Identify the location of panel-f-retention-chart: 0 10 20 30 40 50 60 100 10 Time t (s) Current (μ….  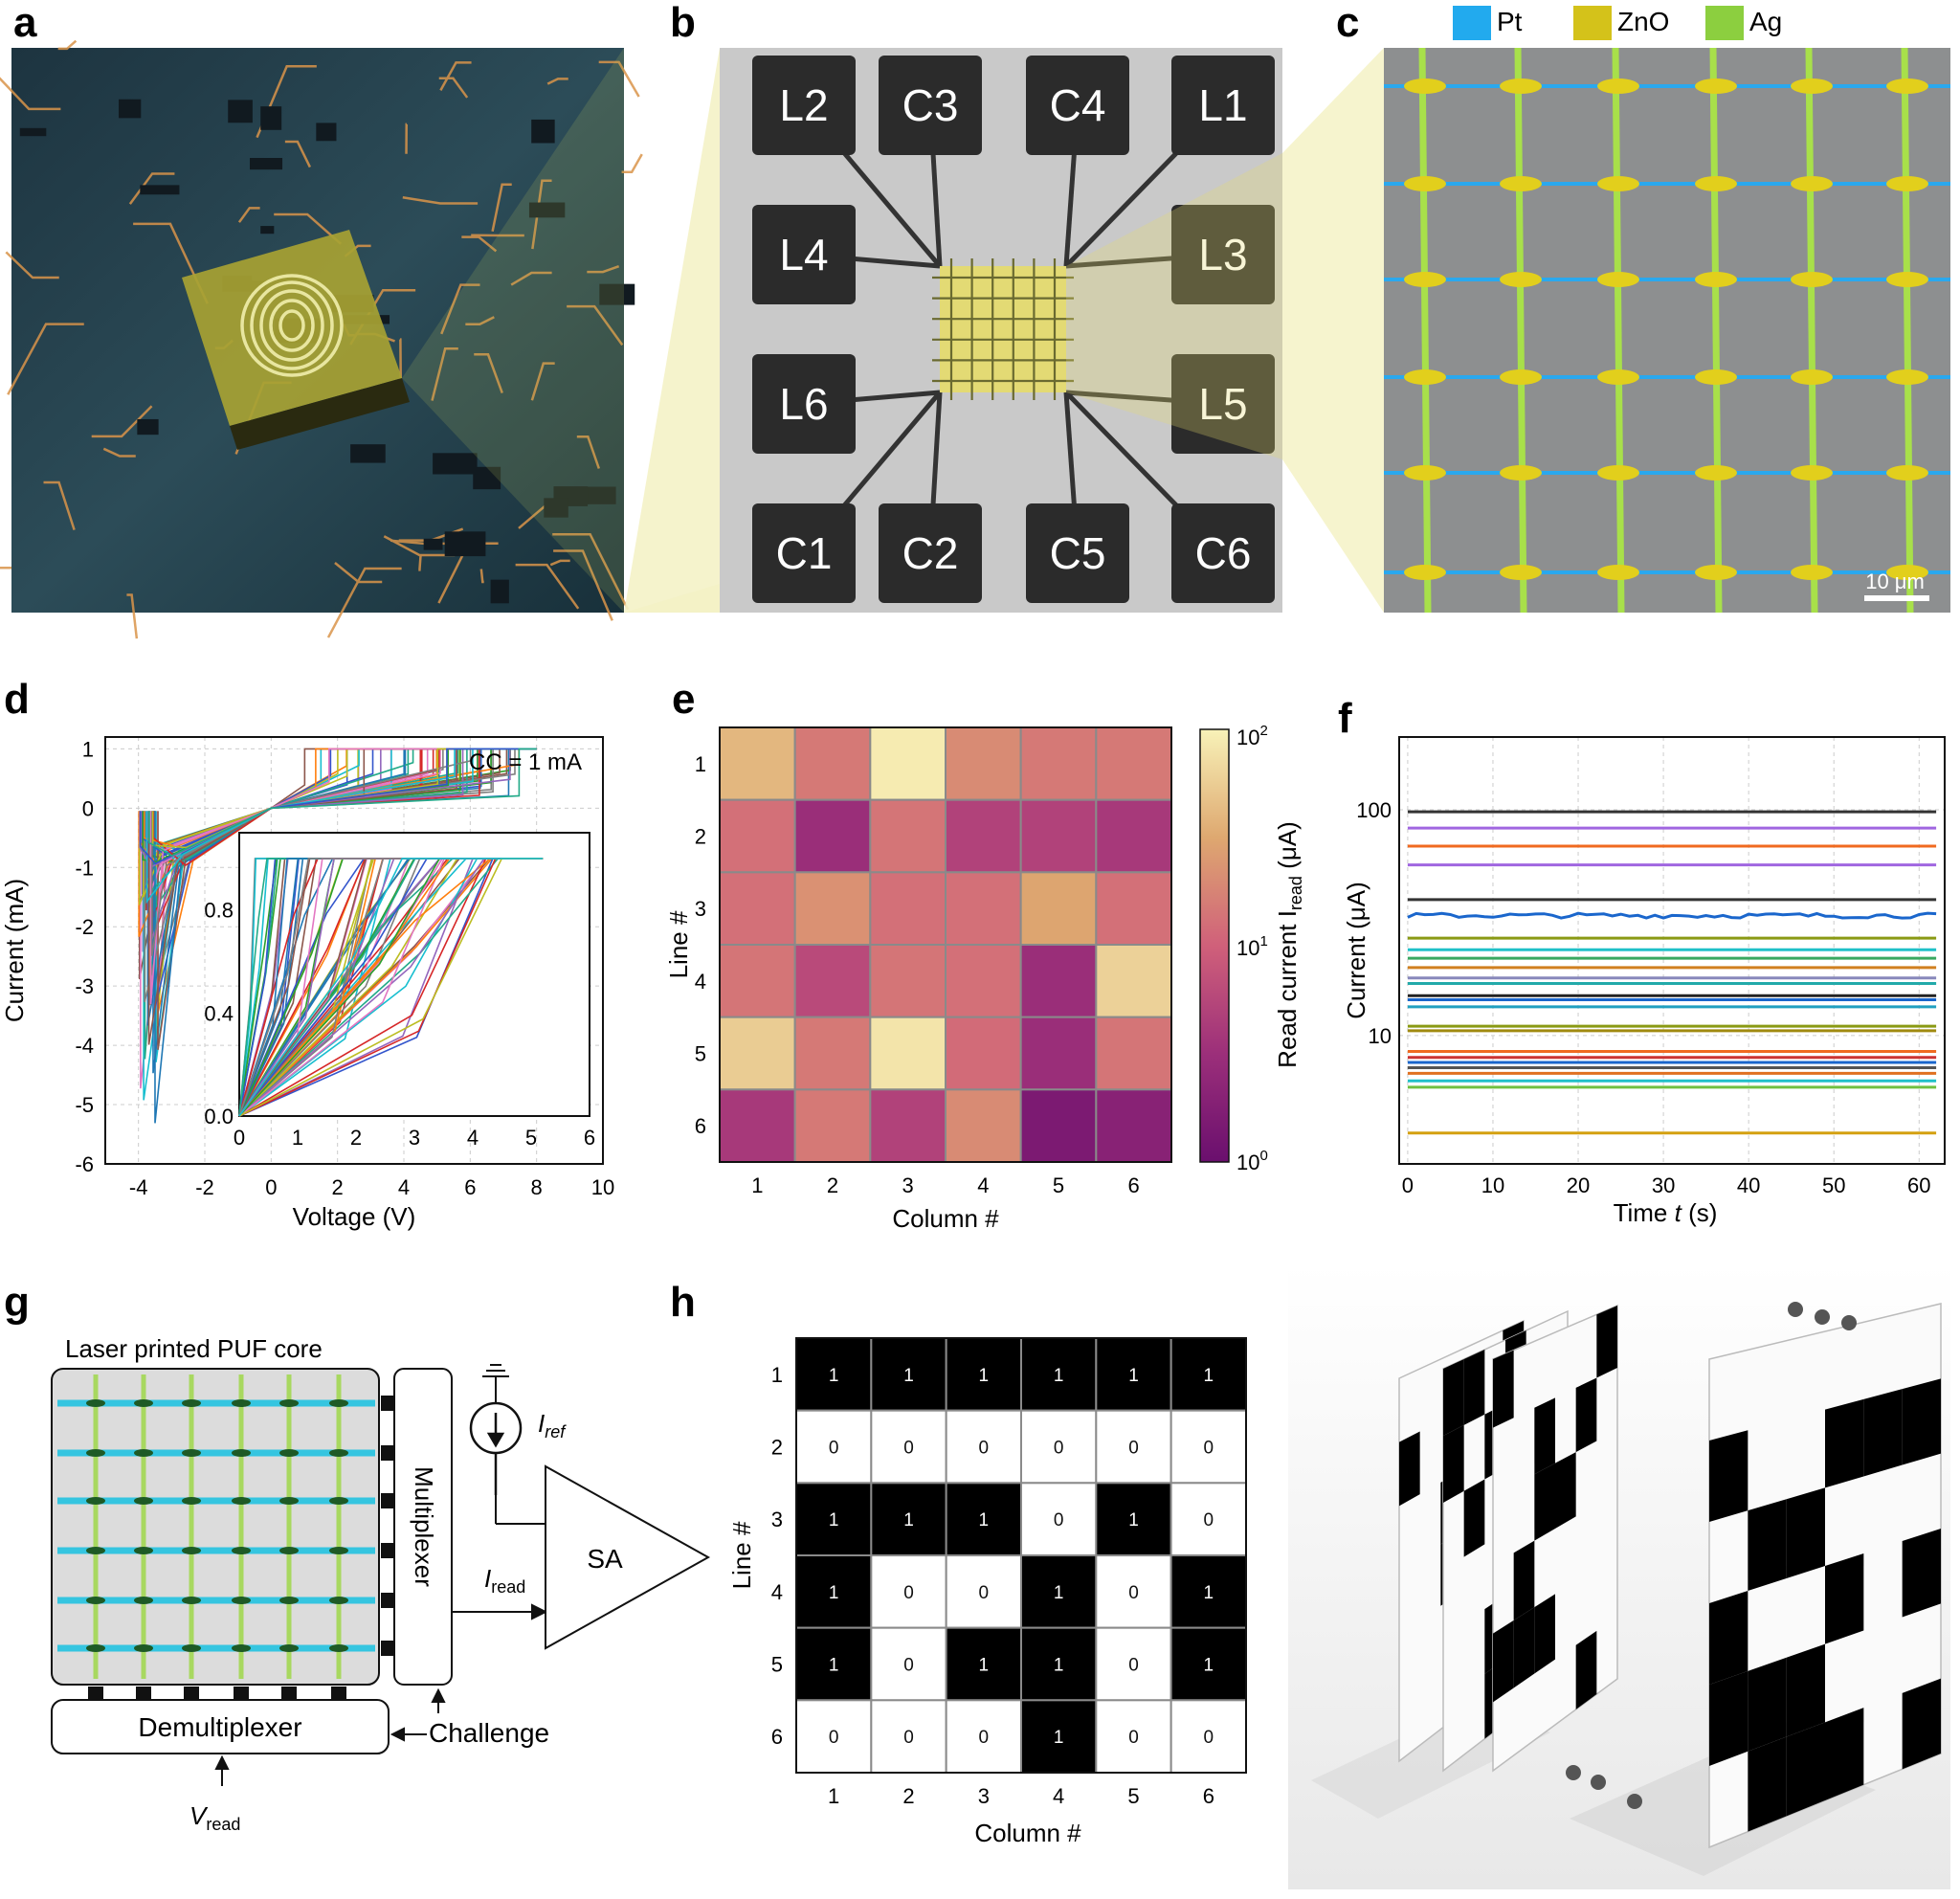
(1644, 982).